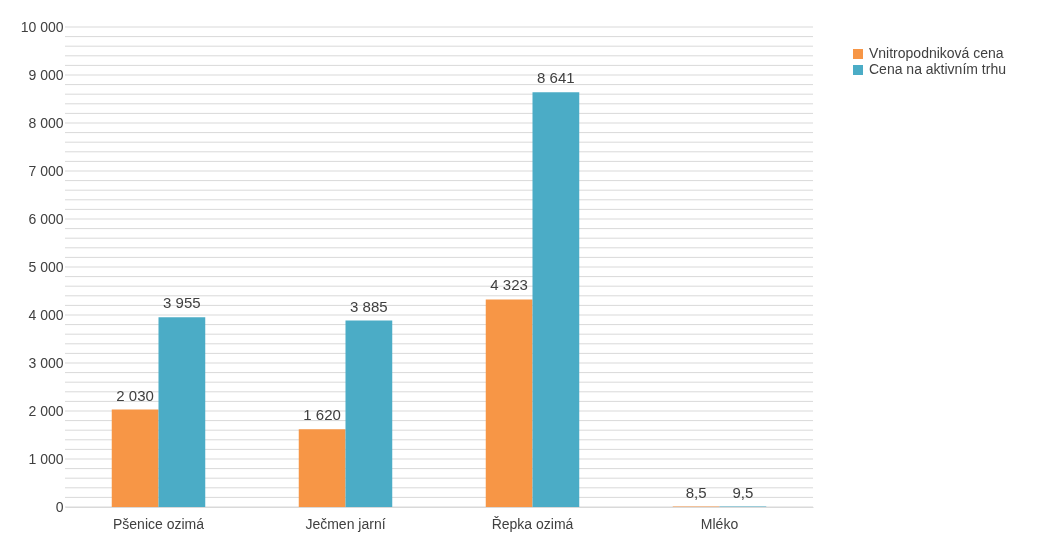  What do you see at coordinates (46, 170) in the screenshot?
I see `y-tick-label: 7 000` at bounding box center [46, 170].